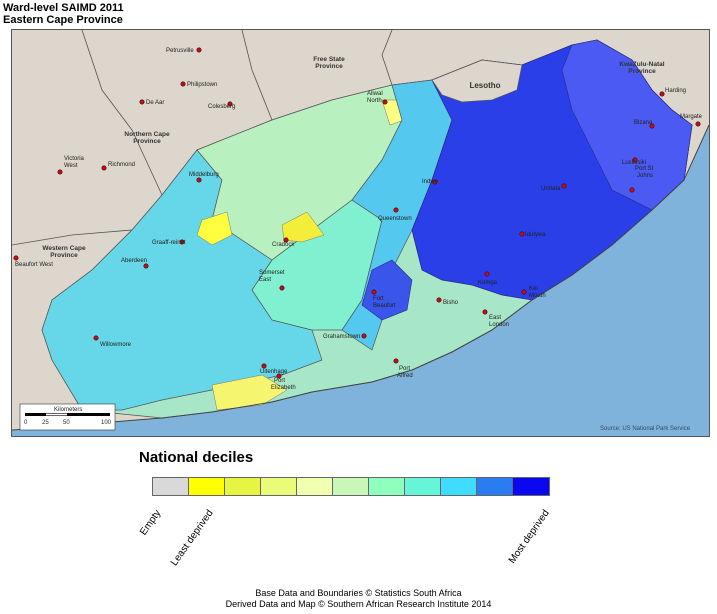 This screenshot has height=614, width=717. I want to click on svg-text: Margate, so click(691, 117).